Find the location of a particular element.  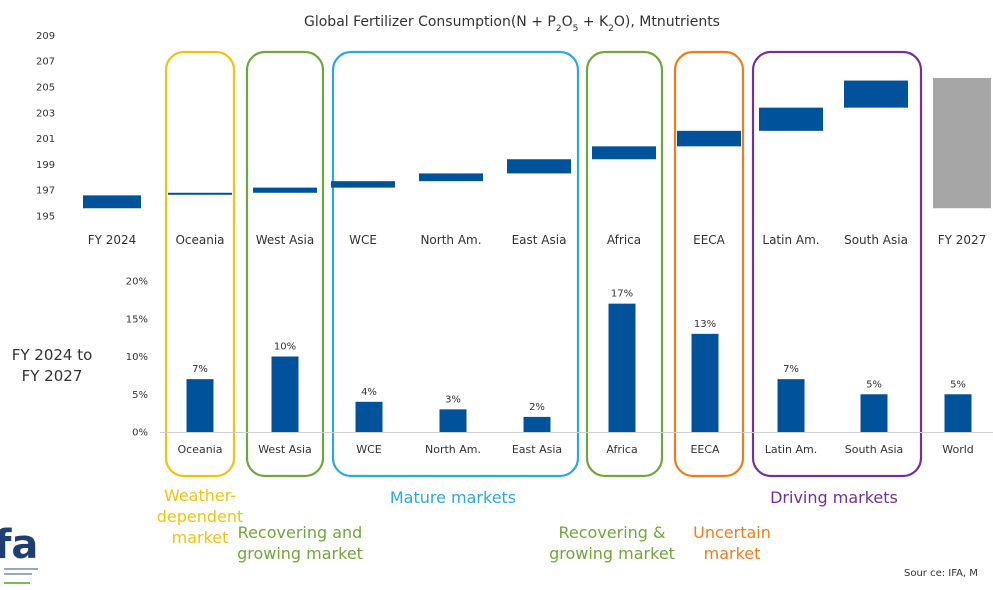

logo-text: fa is located at coordinates (19, 545).